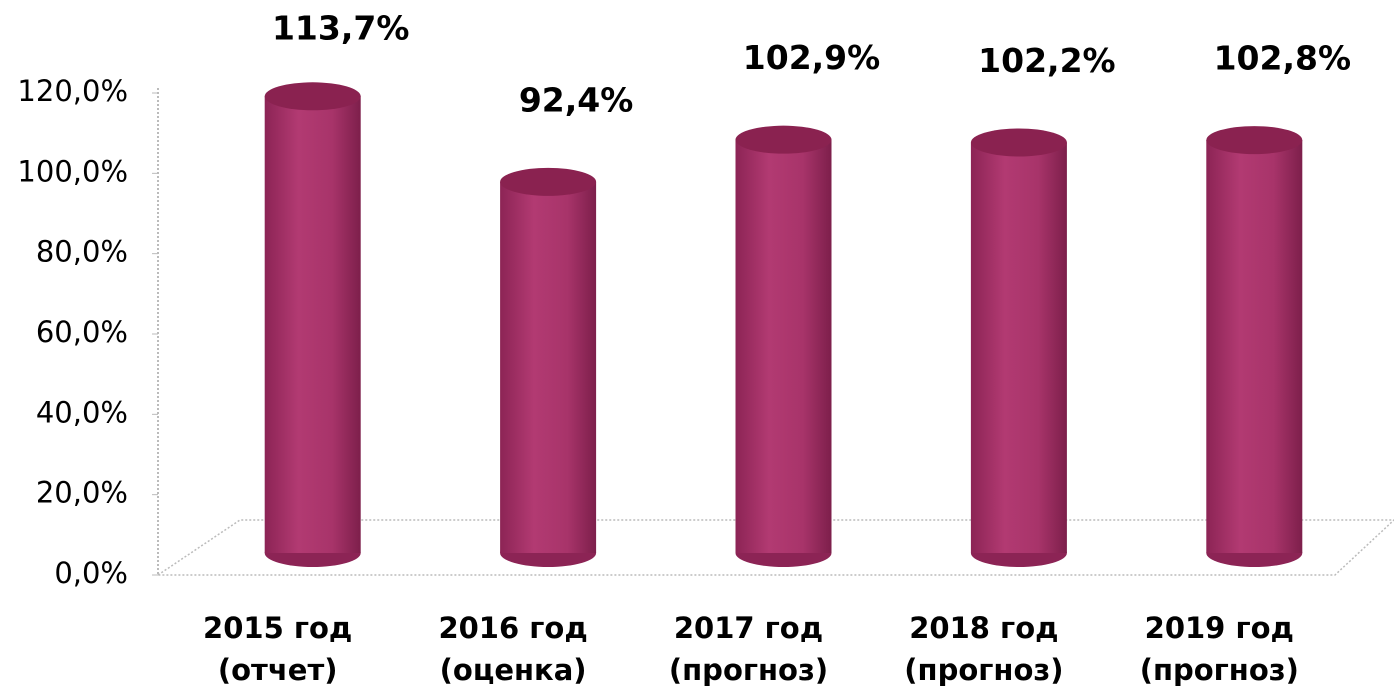  I want to click on data-label: 102,9%, so click(811, 57).